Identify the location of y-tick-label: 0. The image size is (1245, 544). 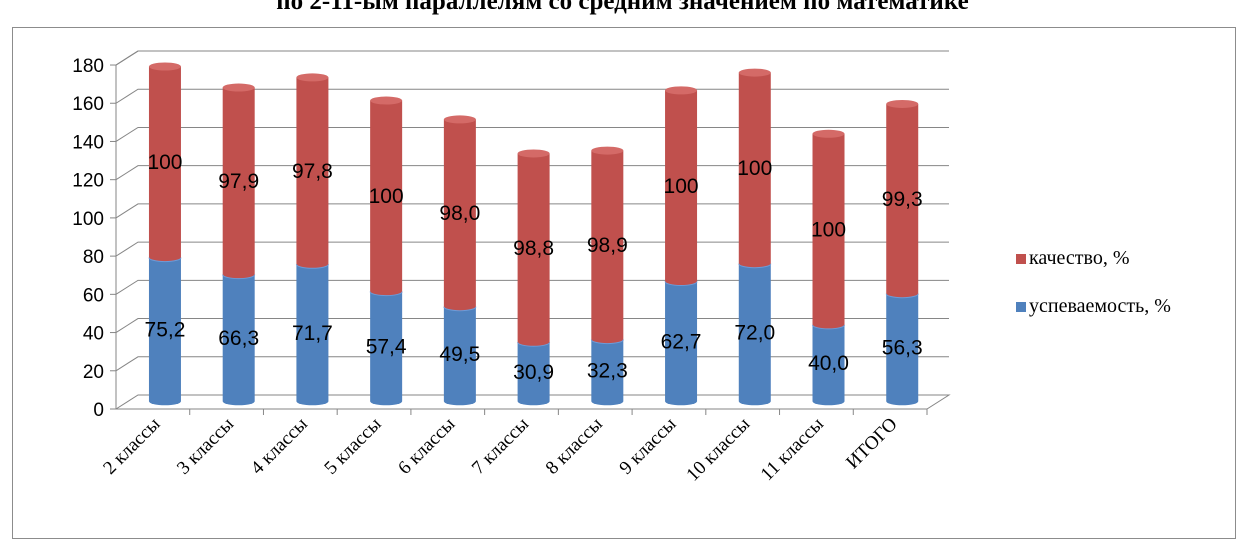
(98, 410).